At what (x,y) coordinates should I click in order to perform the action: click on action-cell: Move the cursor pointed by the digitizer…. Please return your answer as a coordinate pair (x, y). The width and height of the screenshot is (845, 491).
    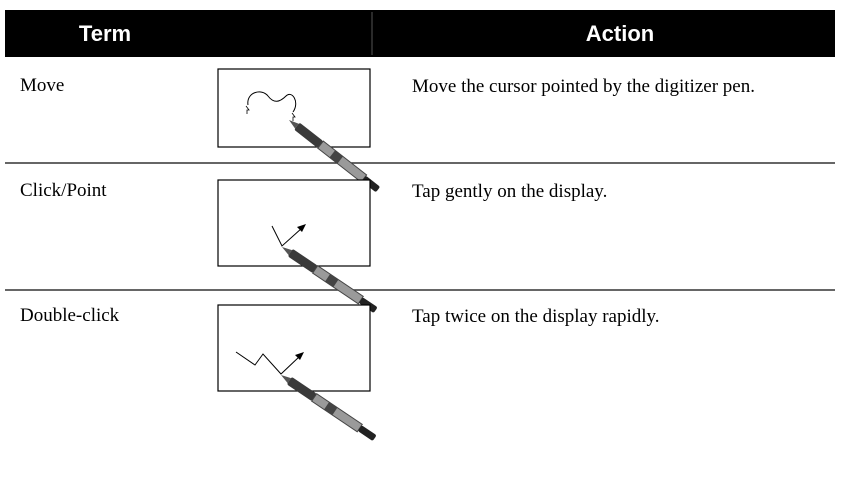
    Looking at the image, I should click on (583, 86).